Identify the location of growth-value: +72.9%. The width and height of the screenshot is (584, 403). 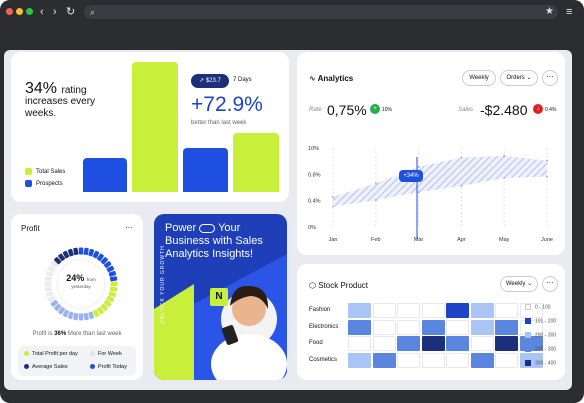
(227, 104).